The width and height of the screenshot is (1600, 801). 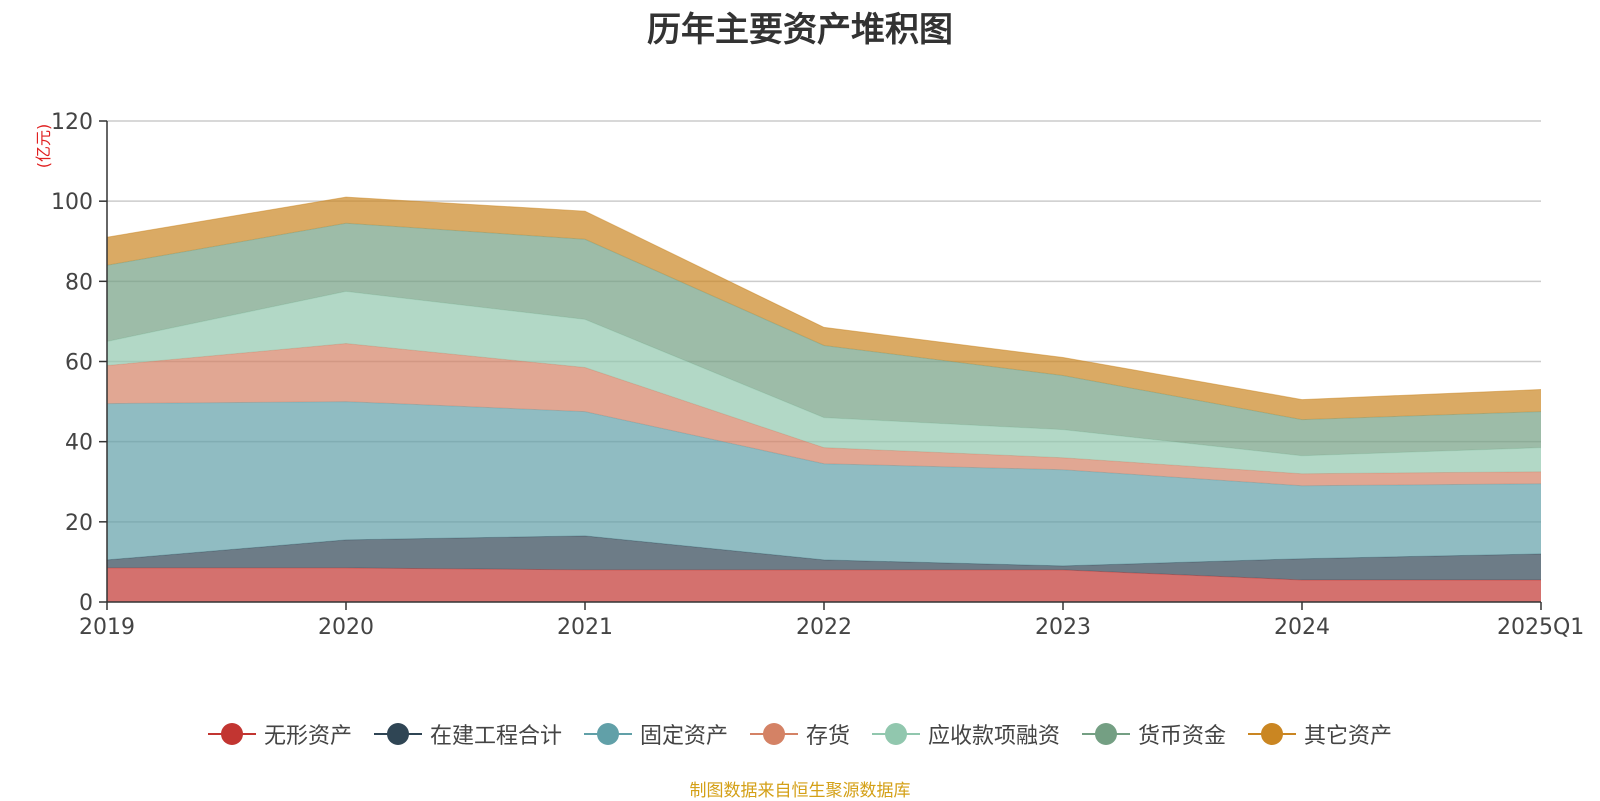 I want to click on legend-item-货币资金: 货币资金, so click(x=1154, y=734).